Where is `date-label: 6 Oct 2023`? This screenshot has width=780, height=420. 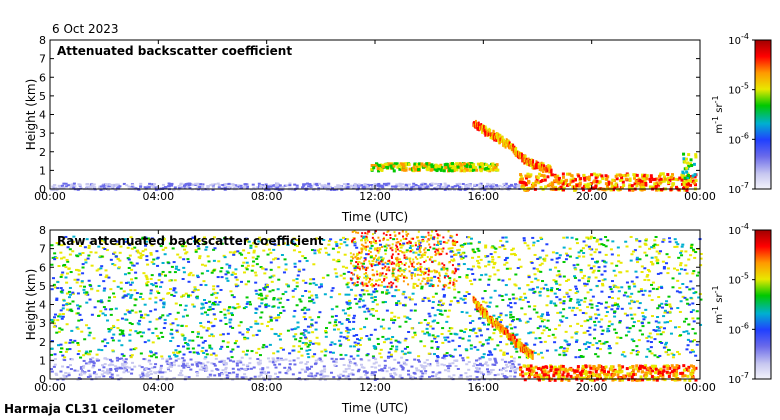
date-label: 6 Oct 2023 is located at coordinates (85, 29).